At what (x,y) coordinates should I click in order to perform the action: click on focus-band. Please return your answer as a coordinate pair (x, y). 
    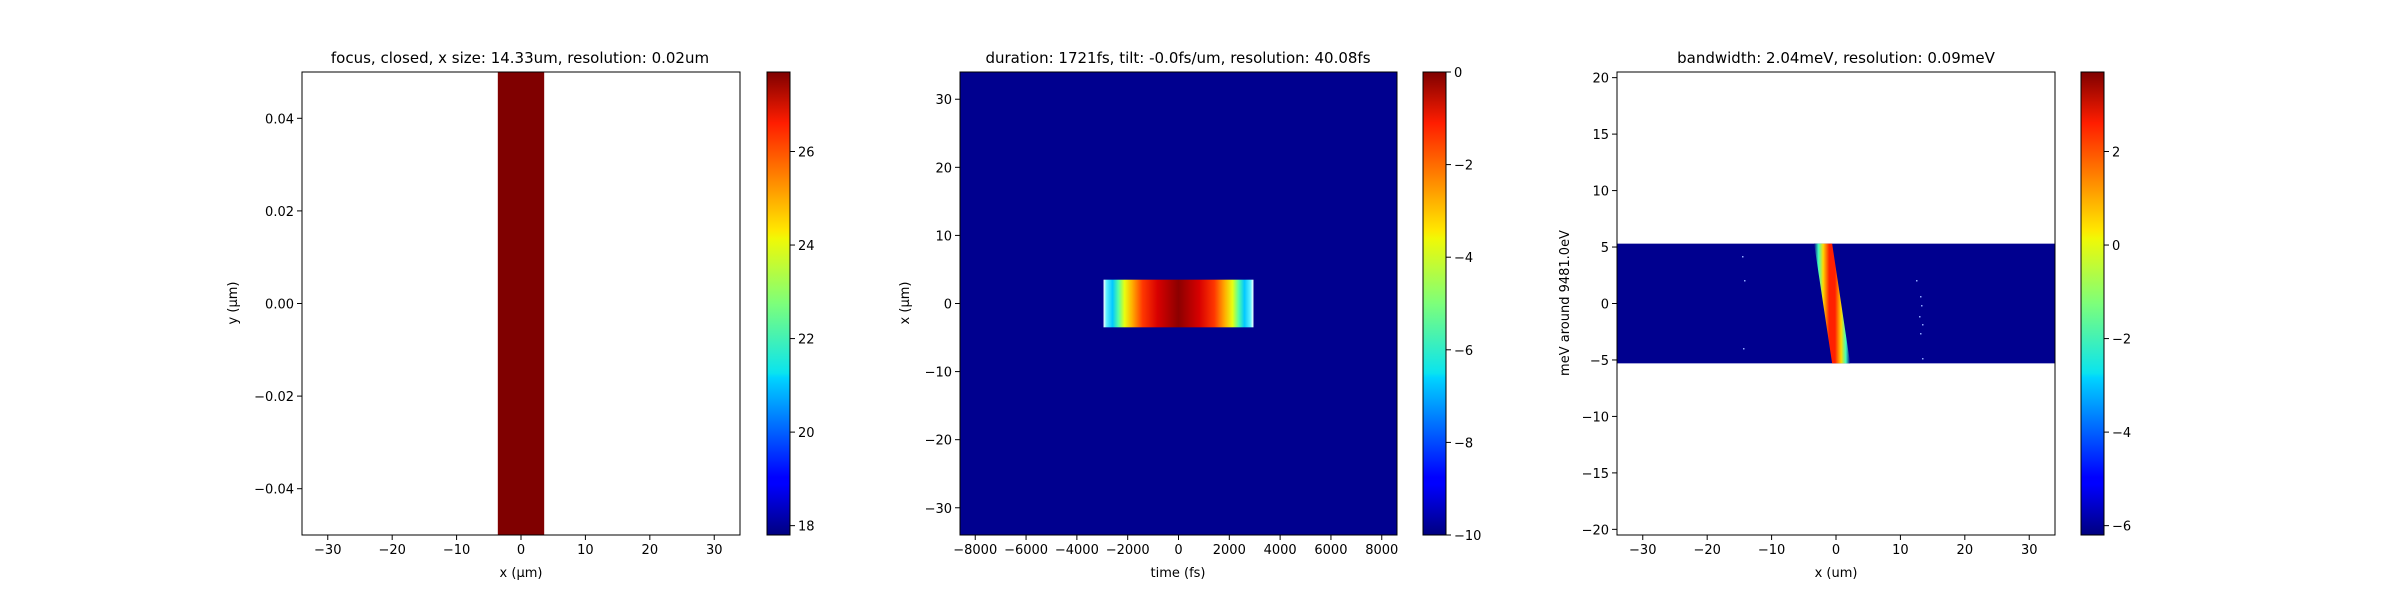
    Looking at the image, I should click on (521, 303).